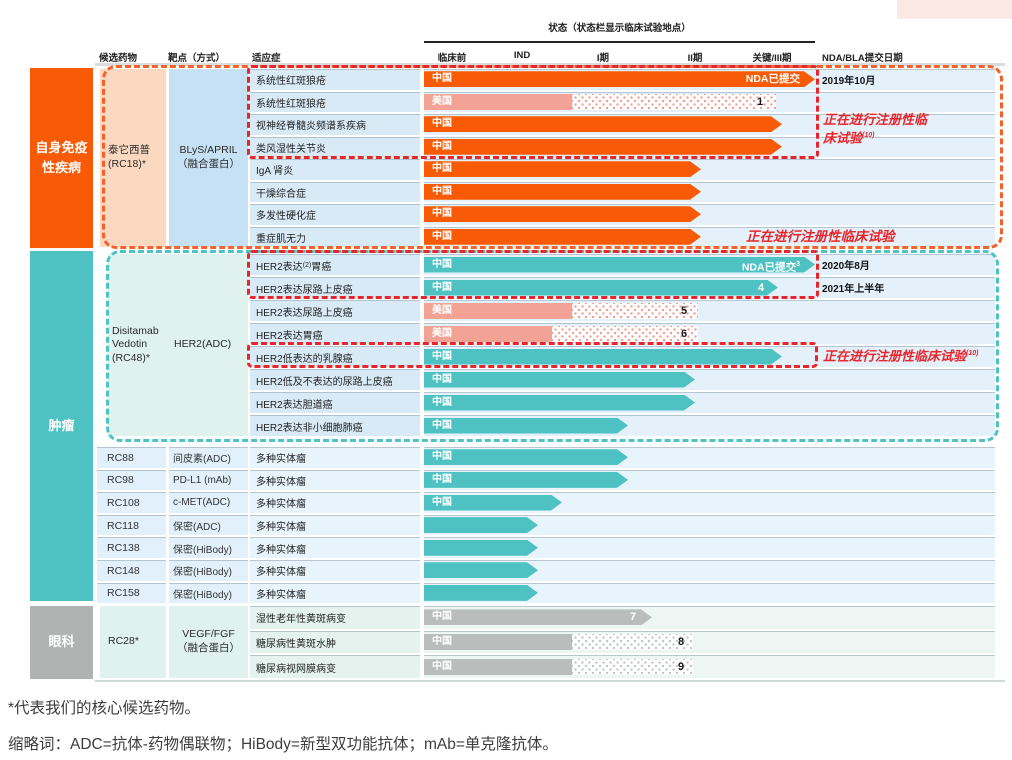 The image size is (1012, 760). Describe the element at coordinates (619, 265) in the screenshot. I see `progress-bar: 中国 NDA已提交3` at that location.